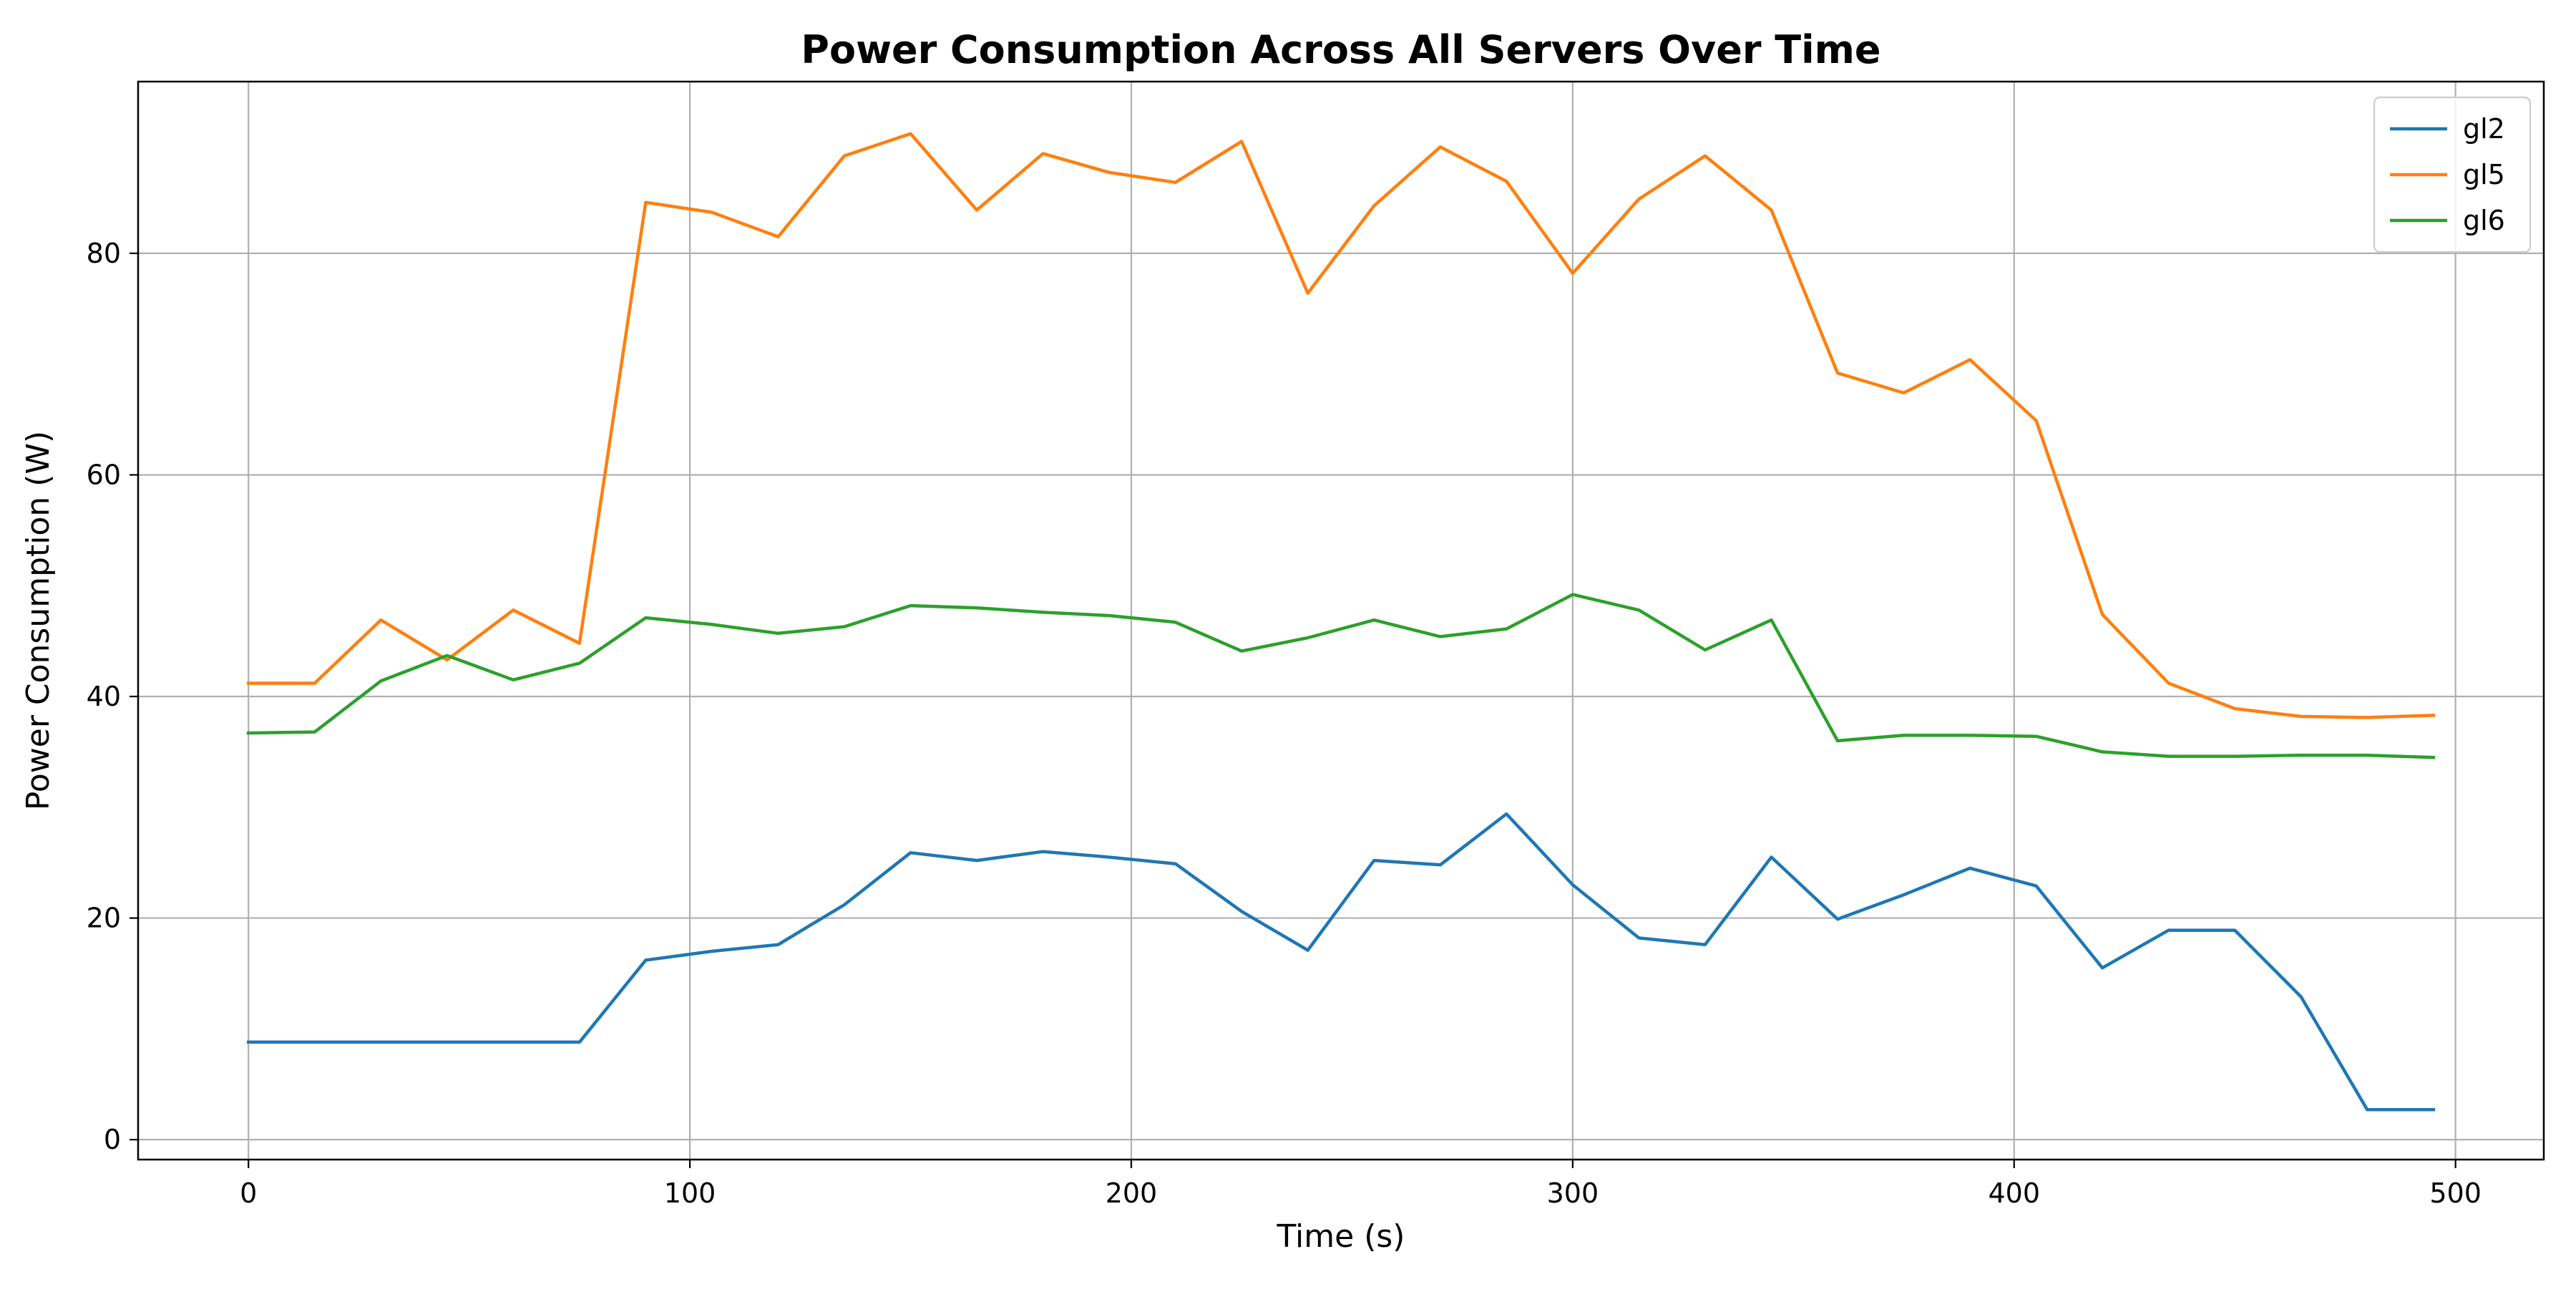  What do you see at coordinates (1341, 1236) in the screenshot?
I see `x-axis-label: Time (s)` at bounding box center [1341, 1236].